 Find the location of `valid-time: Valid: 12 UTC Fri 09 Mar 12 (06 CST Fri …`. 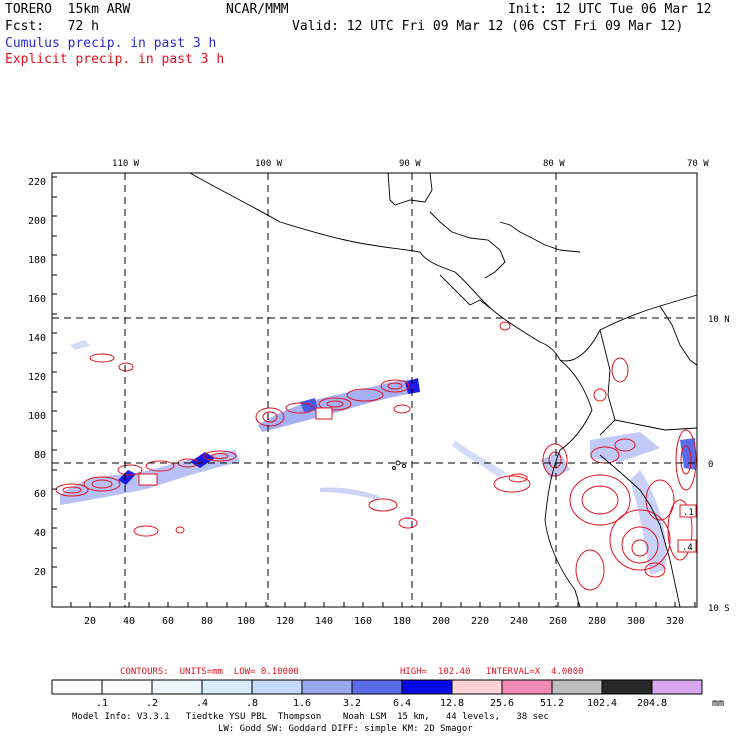

valid-time: Valid: 12 UTC Fri 09 Mar 12 (06 CST Fri … is located at coordinates (488, 26).